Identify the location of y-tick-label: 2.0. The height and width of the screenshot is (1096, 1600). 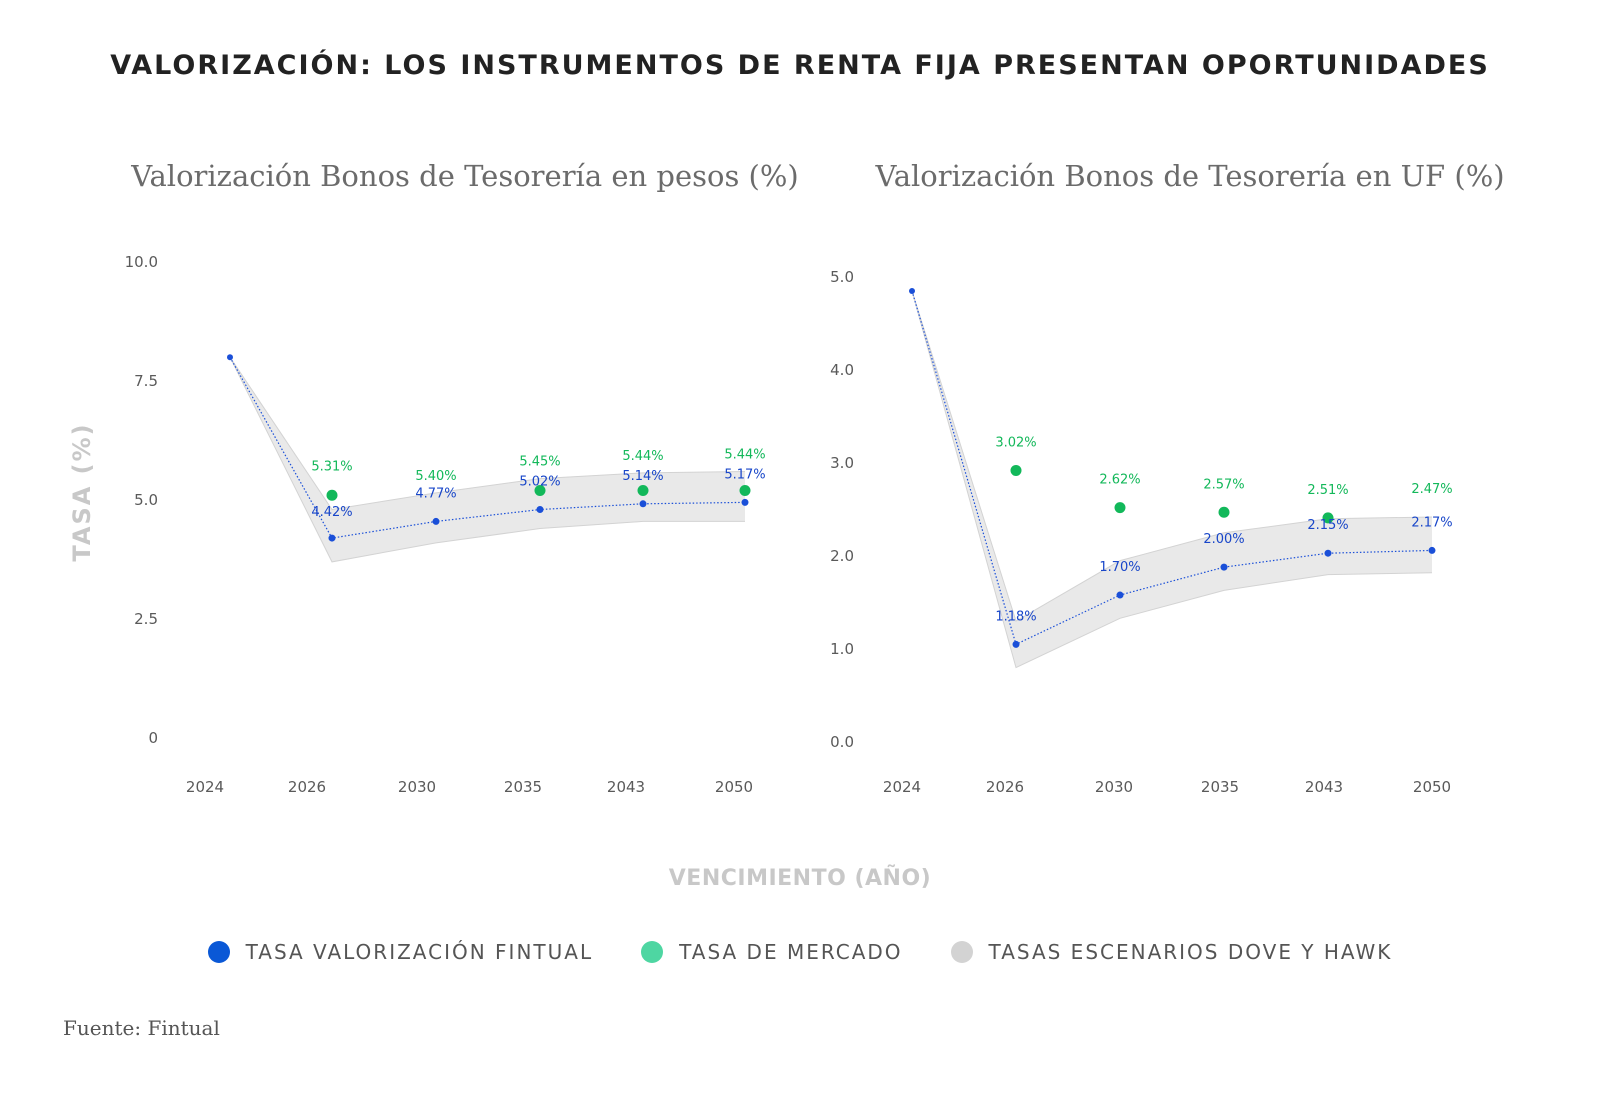
(842, 556).